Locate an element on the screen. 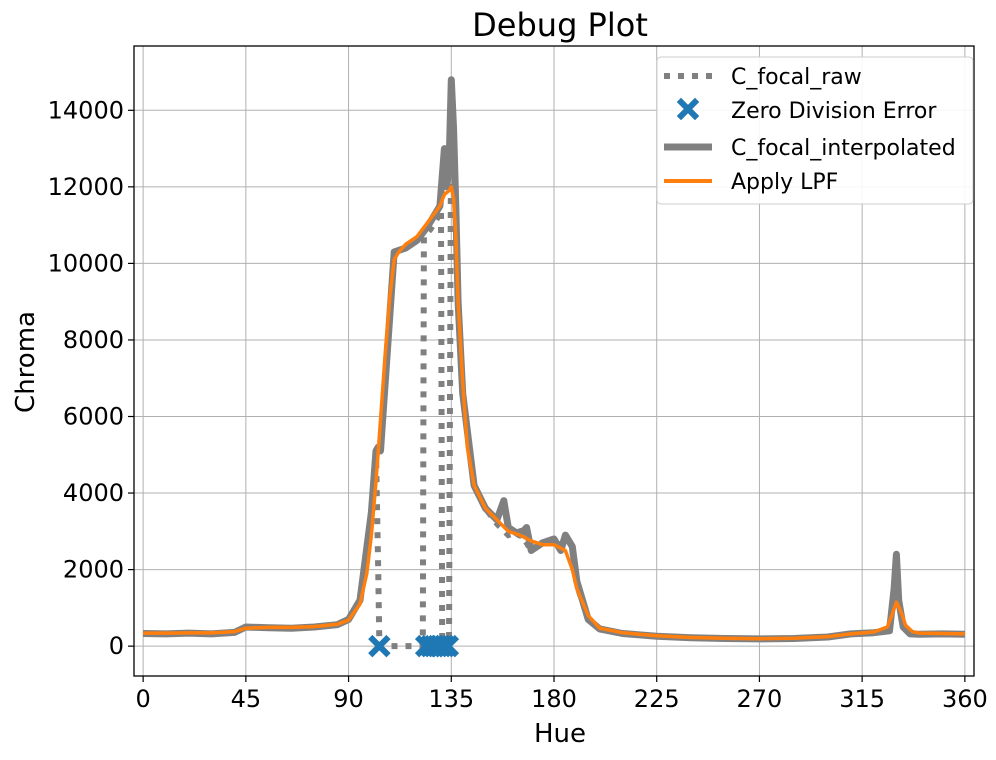 This screenshot has height=760, width=996. x-tick-label: 360 is located at coordinates (965, 699).